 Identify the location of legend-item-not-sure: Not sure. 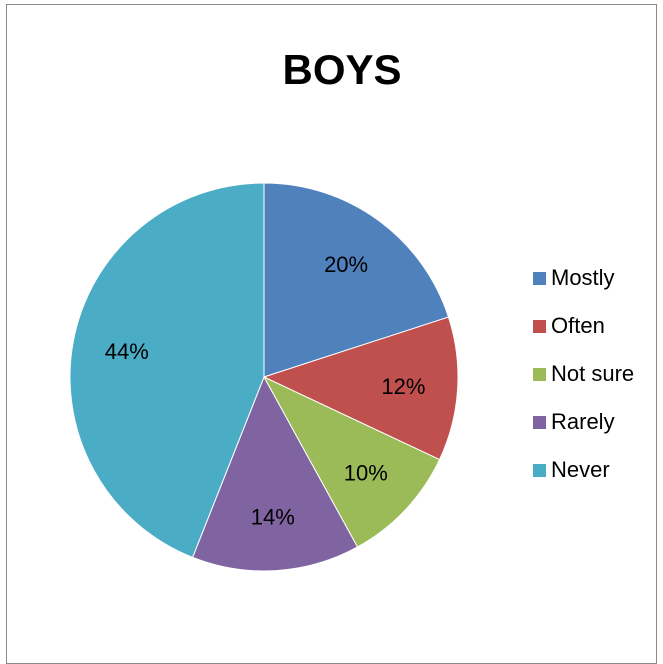
(583, 373).